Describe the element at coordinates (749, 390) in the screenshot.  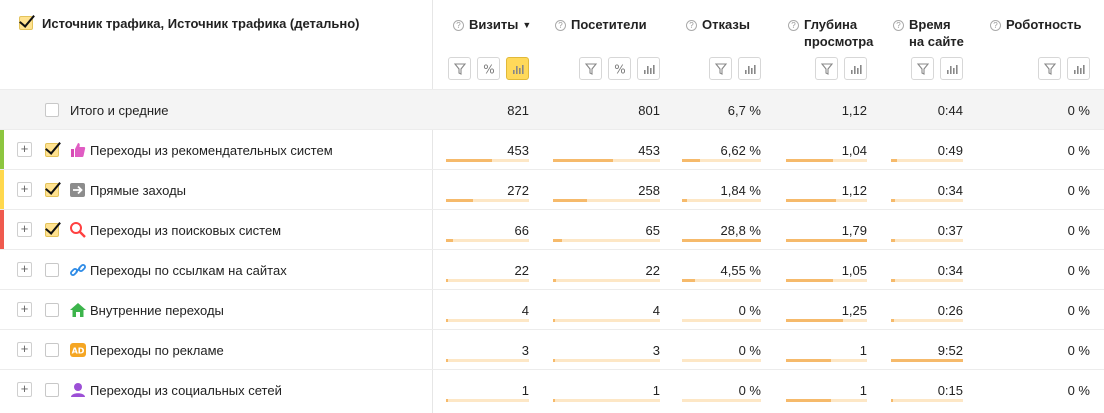
I see `cell-bounce: 0 %` at that location.